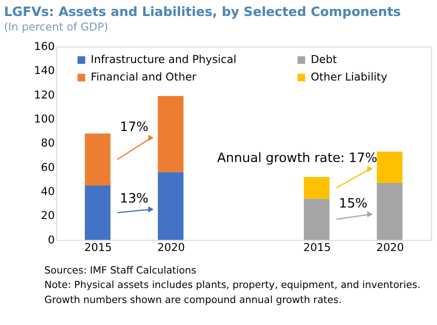 The width and height of the screenshot is (437, 325). What do you see at coordinates (349, 77) in the screenshot?
I see `legend-label: Other Liability` at bounding box center [349, 77].